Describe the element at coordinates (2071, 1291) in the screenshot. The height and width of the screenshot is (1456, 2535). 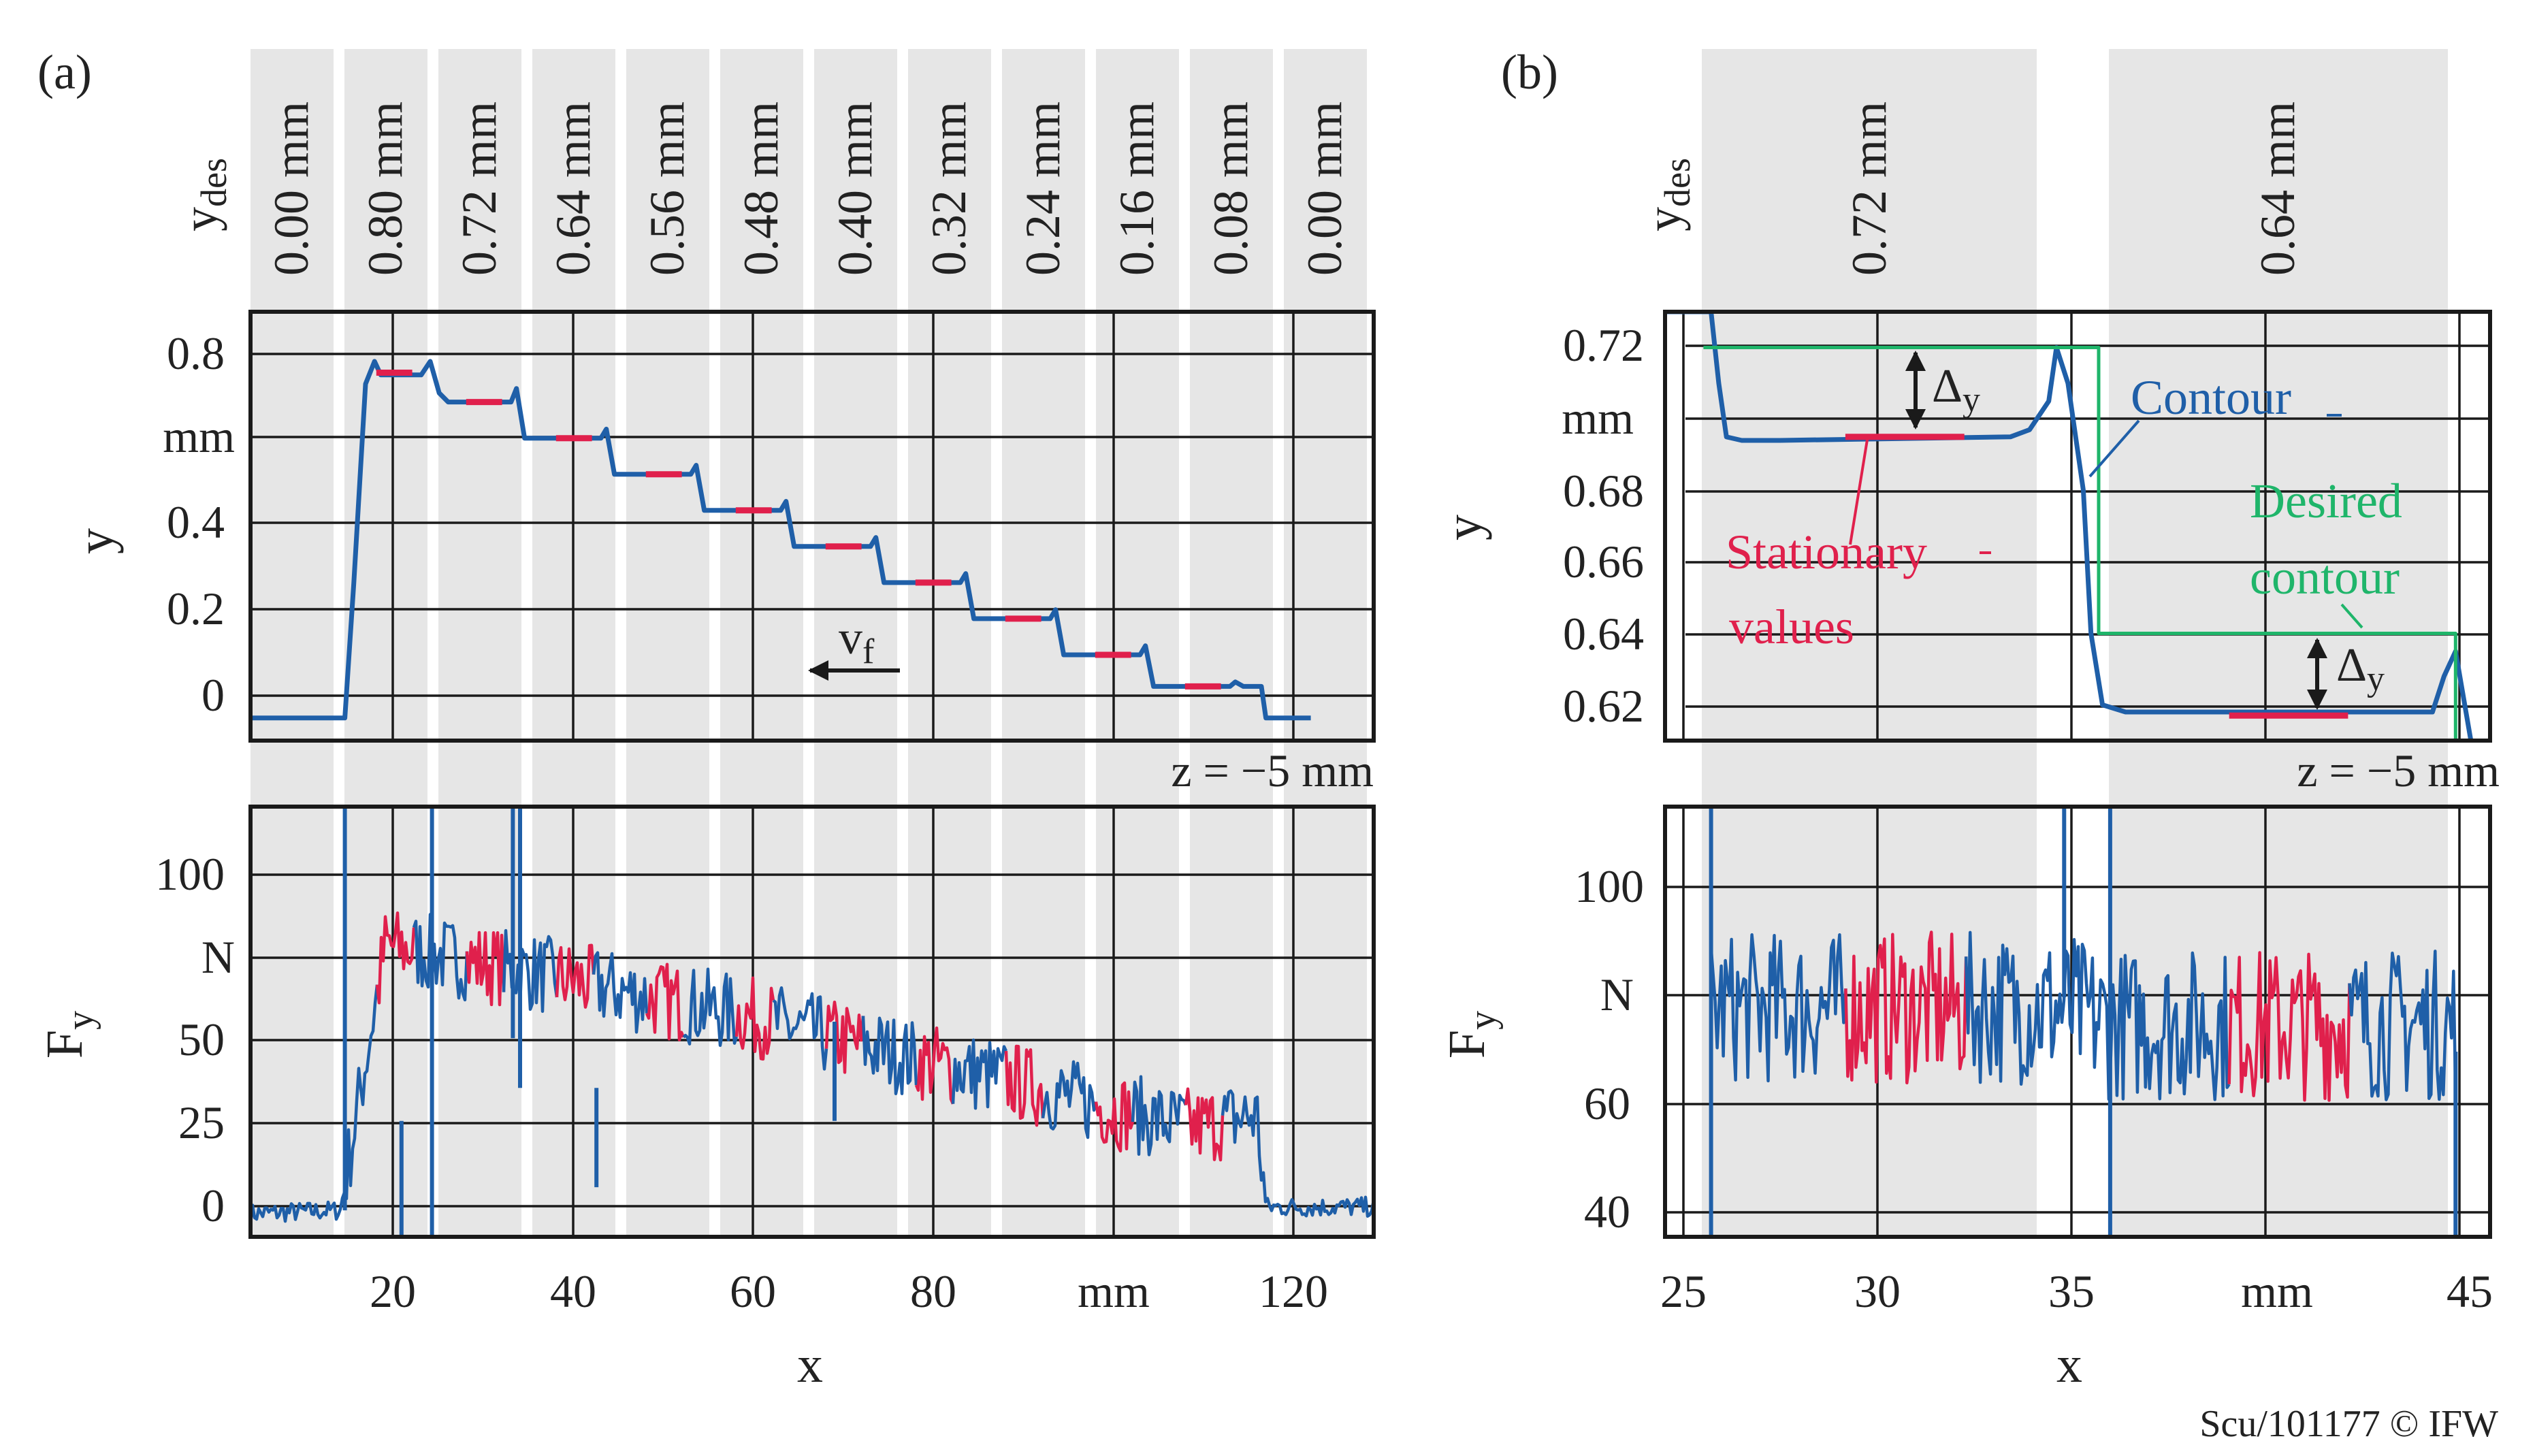
I see `x-tick-label: 35` at that location.